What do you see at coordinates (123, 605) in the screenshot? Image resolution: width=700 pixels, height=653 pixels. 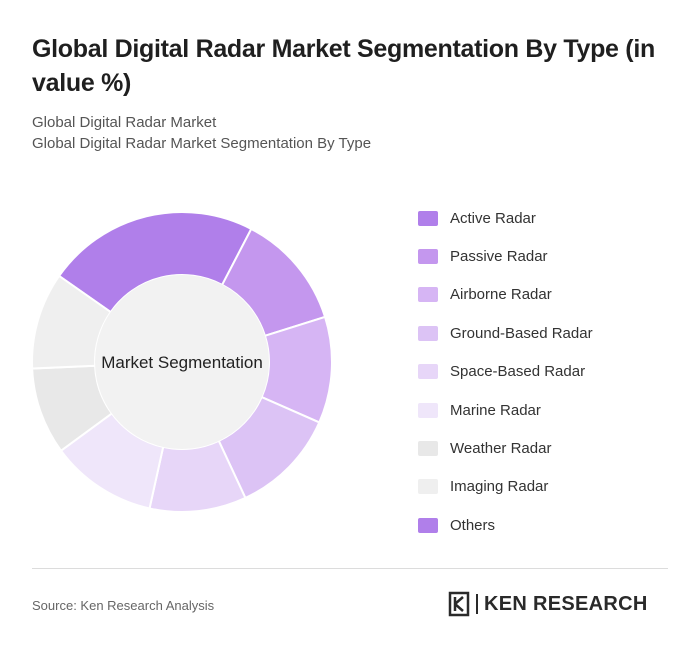 I see `source-note: Source: Ken Research Analysis` at bounding box center [123, 605].